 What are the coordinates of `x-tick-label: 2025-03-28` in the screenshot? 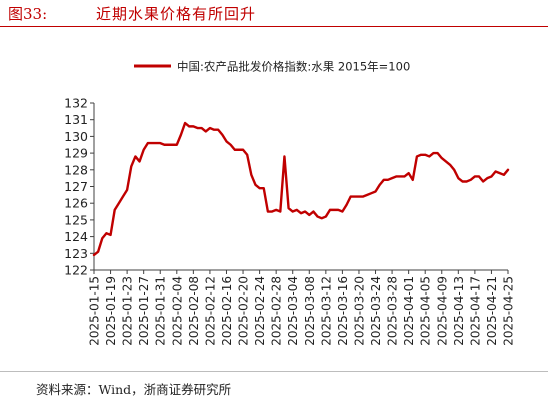 It's located at (393, 311).